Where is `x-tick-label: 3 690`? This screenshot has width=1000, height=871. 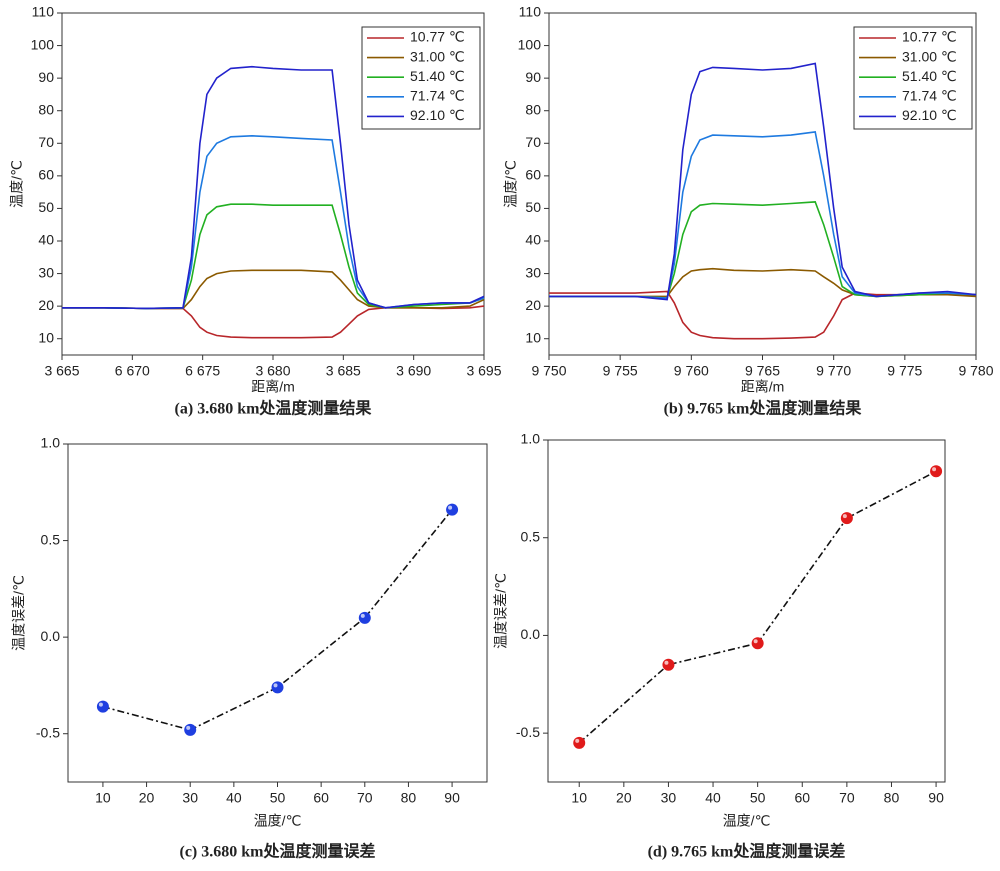 x-tick-label: 3 690 is located at coordinates (413, 371).